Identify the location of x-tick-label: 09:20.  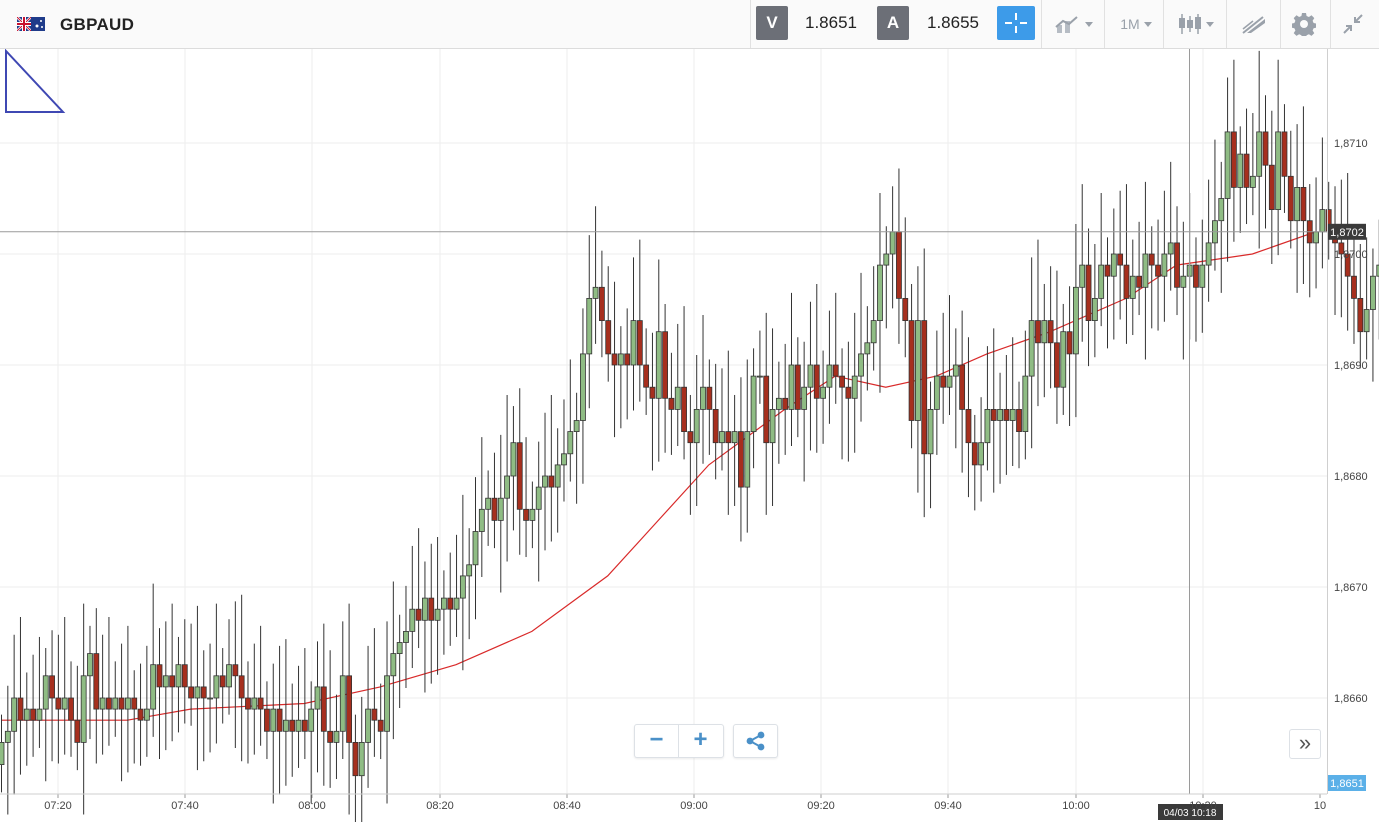
(821, 806).